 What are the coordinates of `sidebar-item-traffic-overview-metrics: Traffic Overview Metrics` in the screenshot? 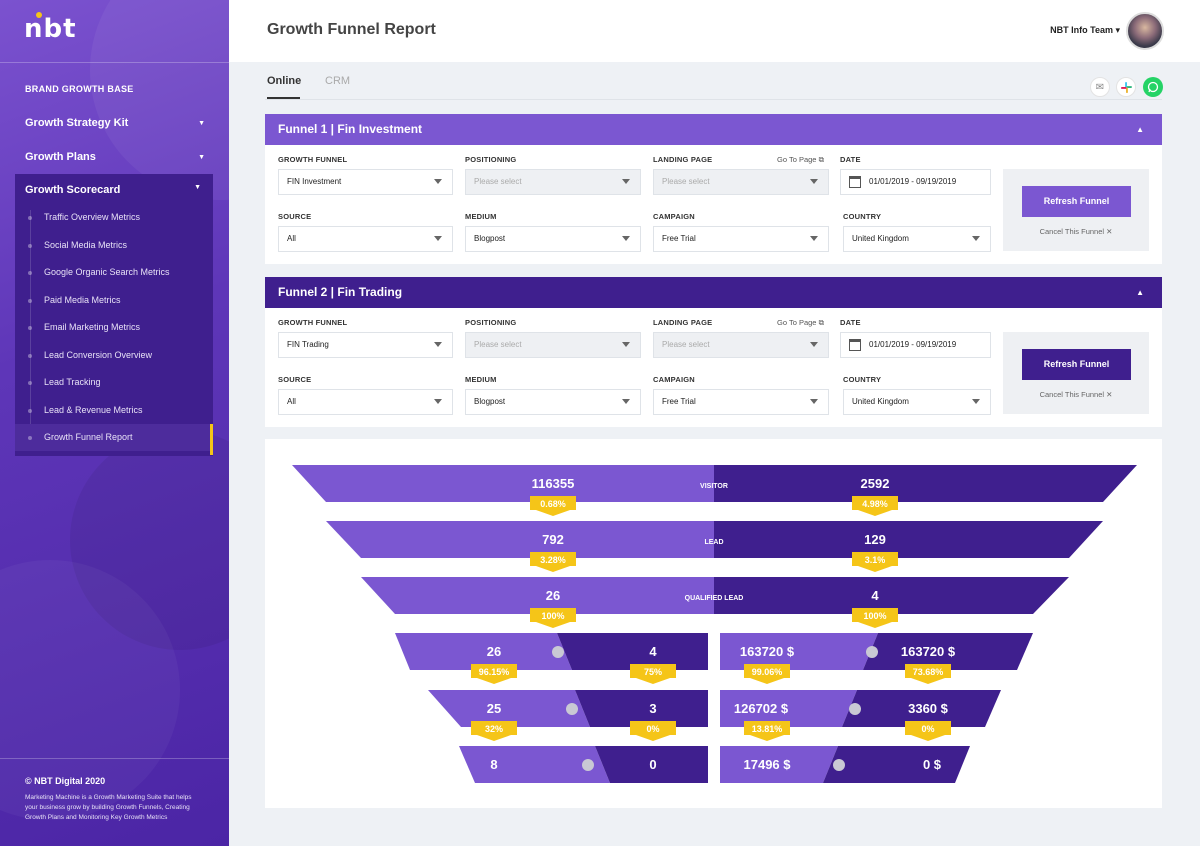 It's located at (114, 217).